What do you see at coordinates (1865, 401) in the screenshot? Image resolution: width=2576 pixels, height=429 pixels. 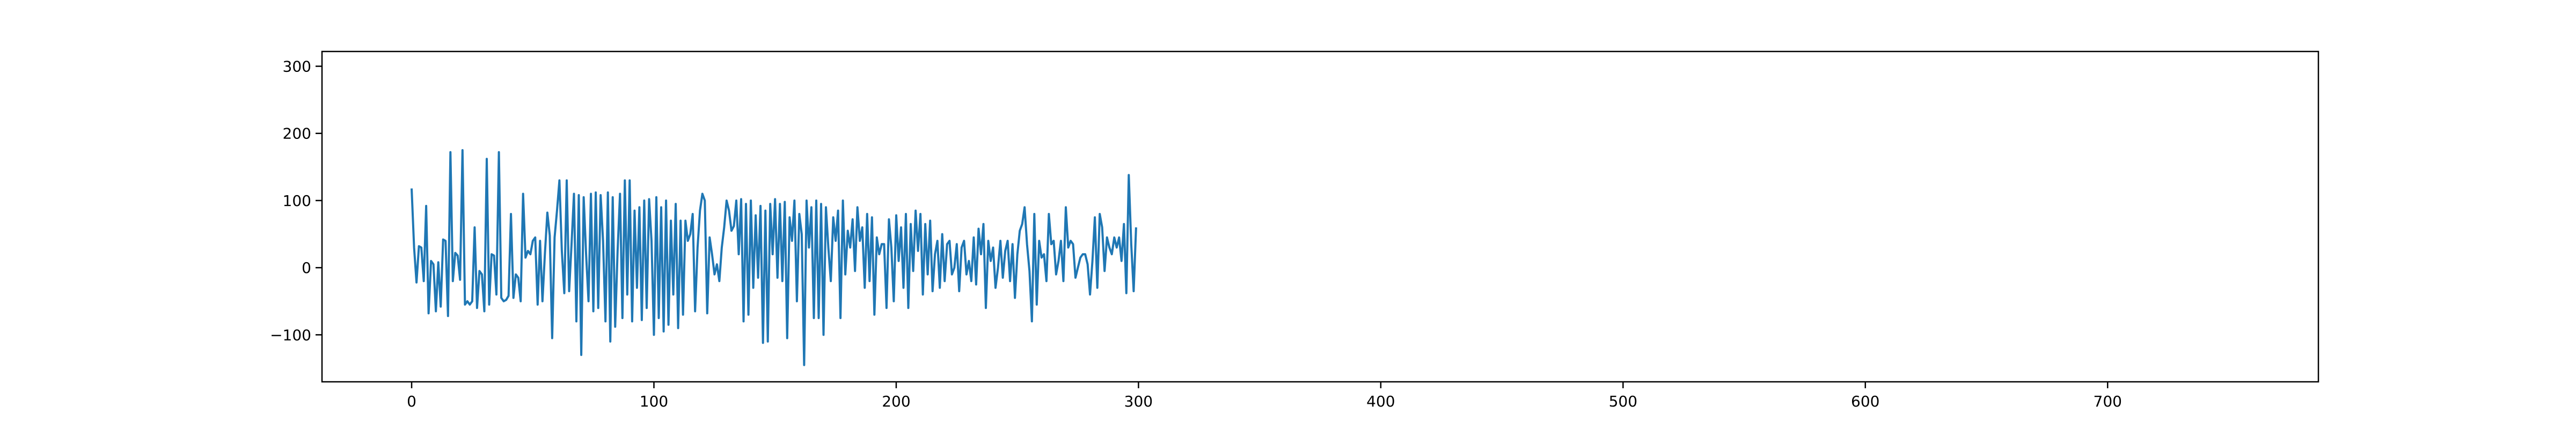 I see `x-tick-label: 600` at bounding box center [1865, 401].